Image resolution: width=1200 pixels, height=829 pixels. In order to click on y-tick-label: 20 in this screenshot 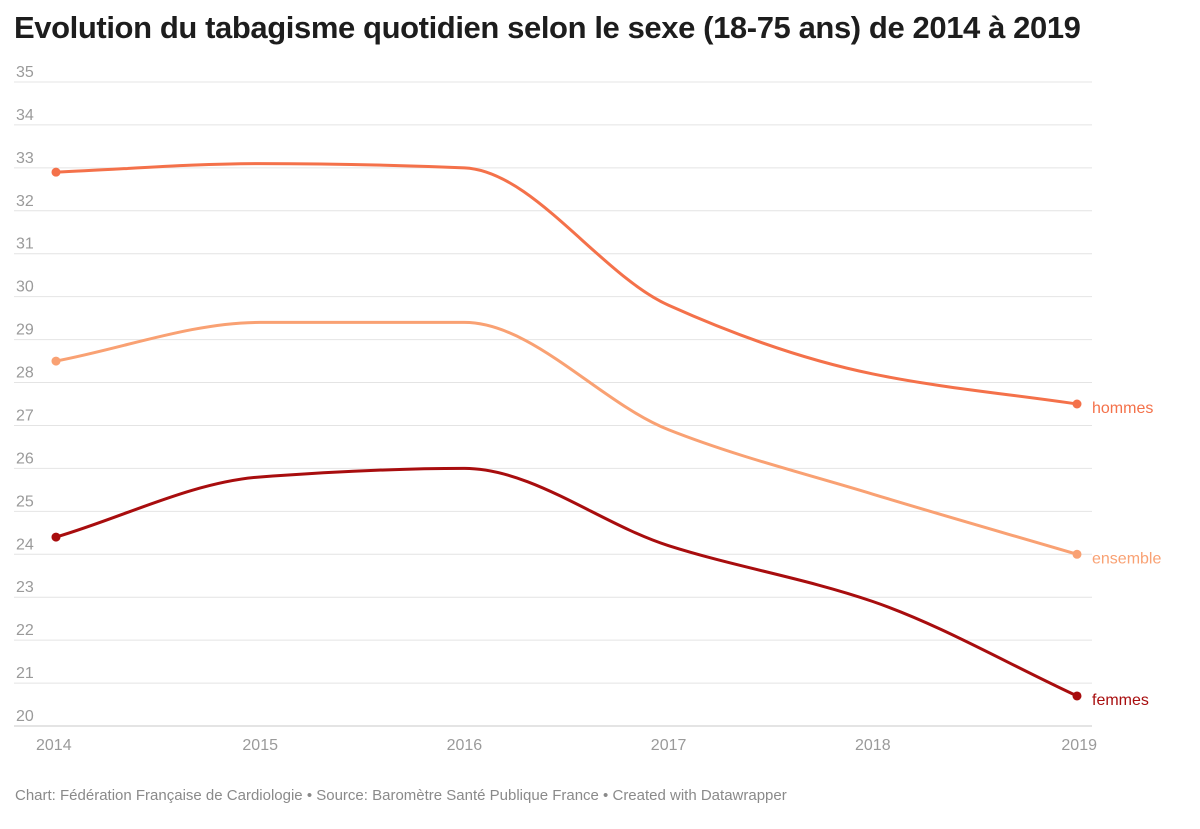, I will do `click(25, 716)`.